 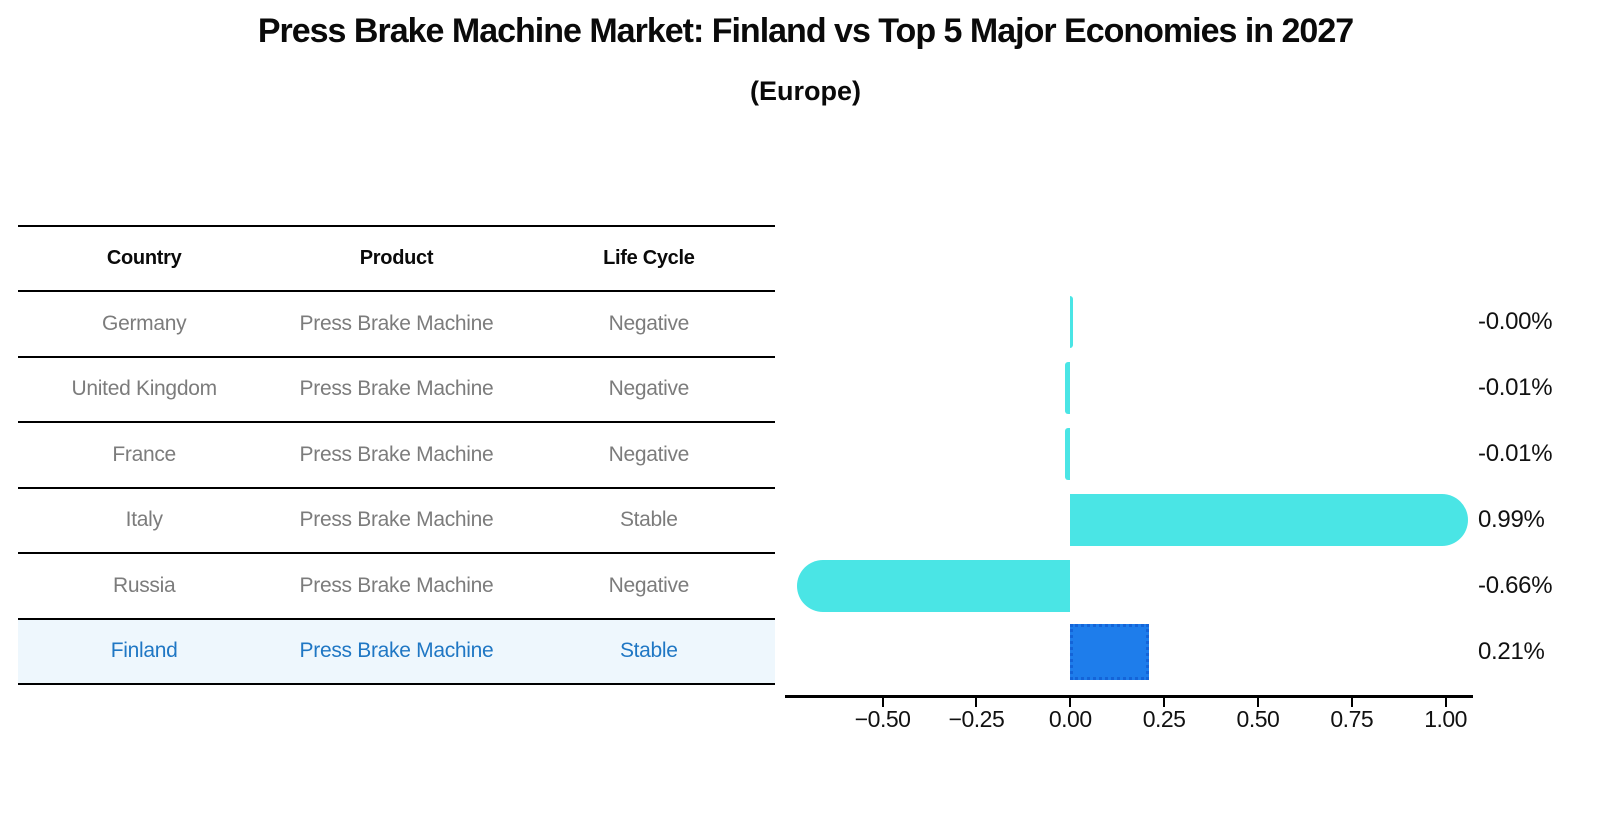 I want to click on x-axis-tick-label: 0.50, so click(x=1258, y=719).